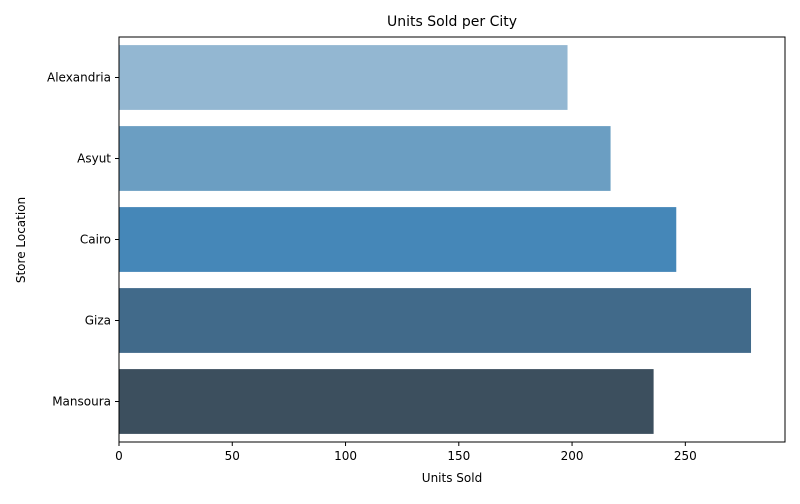  I want to click on x-tick-label: 50, so click(232, 456).